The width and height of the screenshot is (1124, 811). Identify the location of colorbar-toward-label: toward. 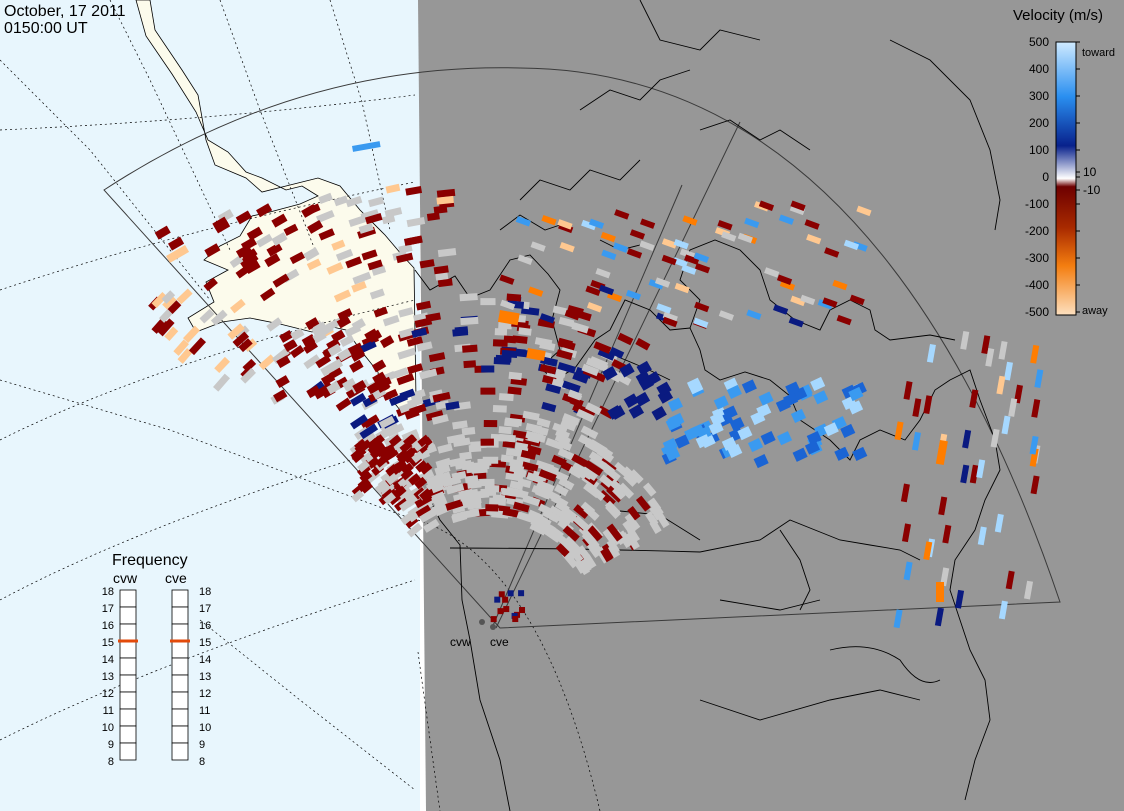
(1098, 53).